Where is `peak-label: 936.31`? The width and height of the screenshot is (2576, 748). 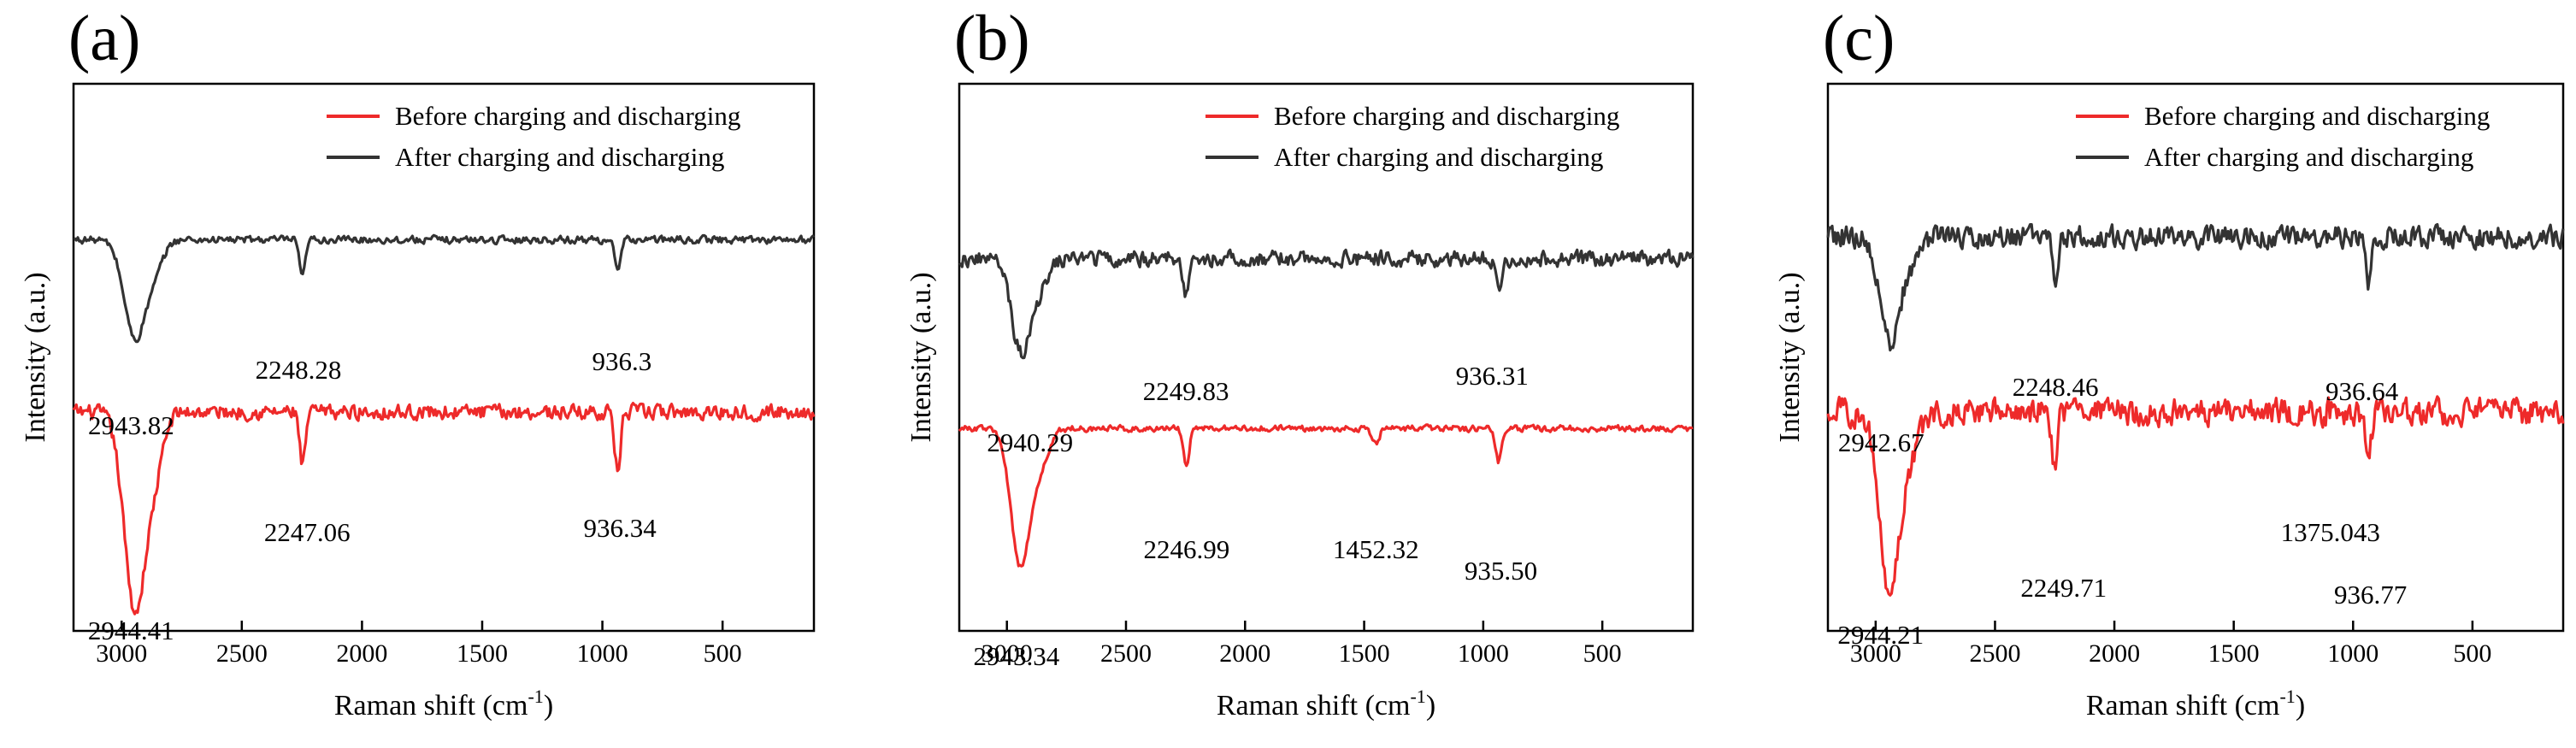 peak-label: 936.31 is located at coordinates (1492, 376).